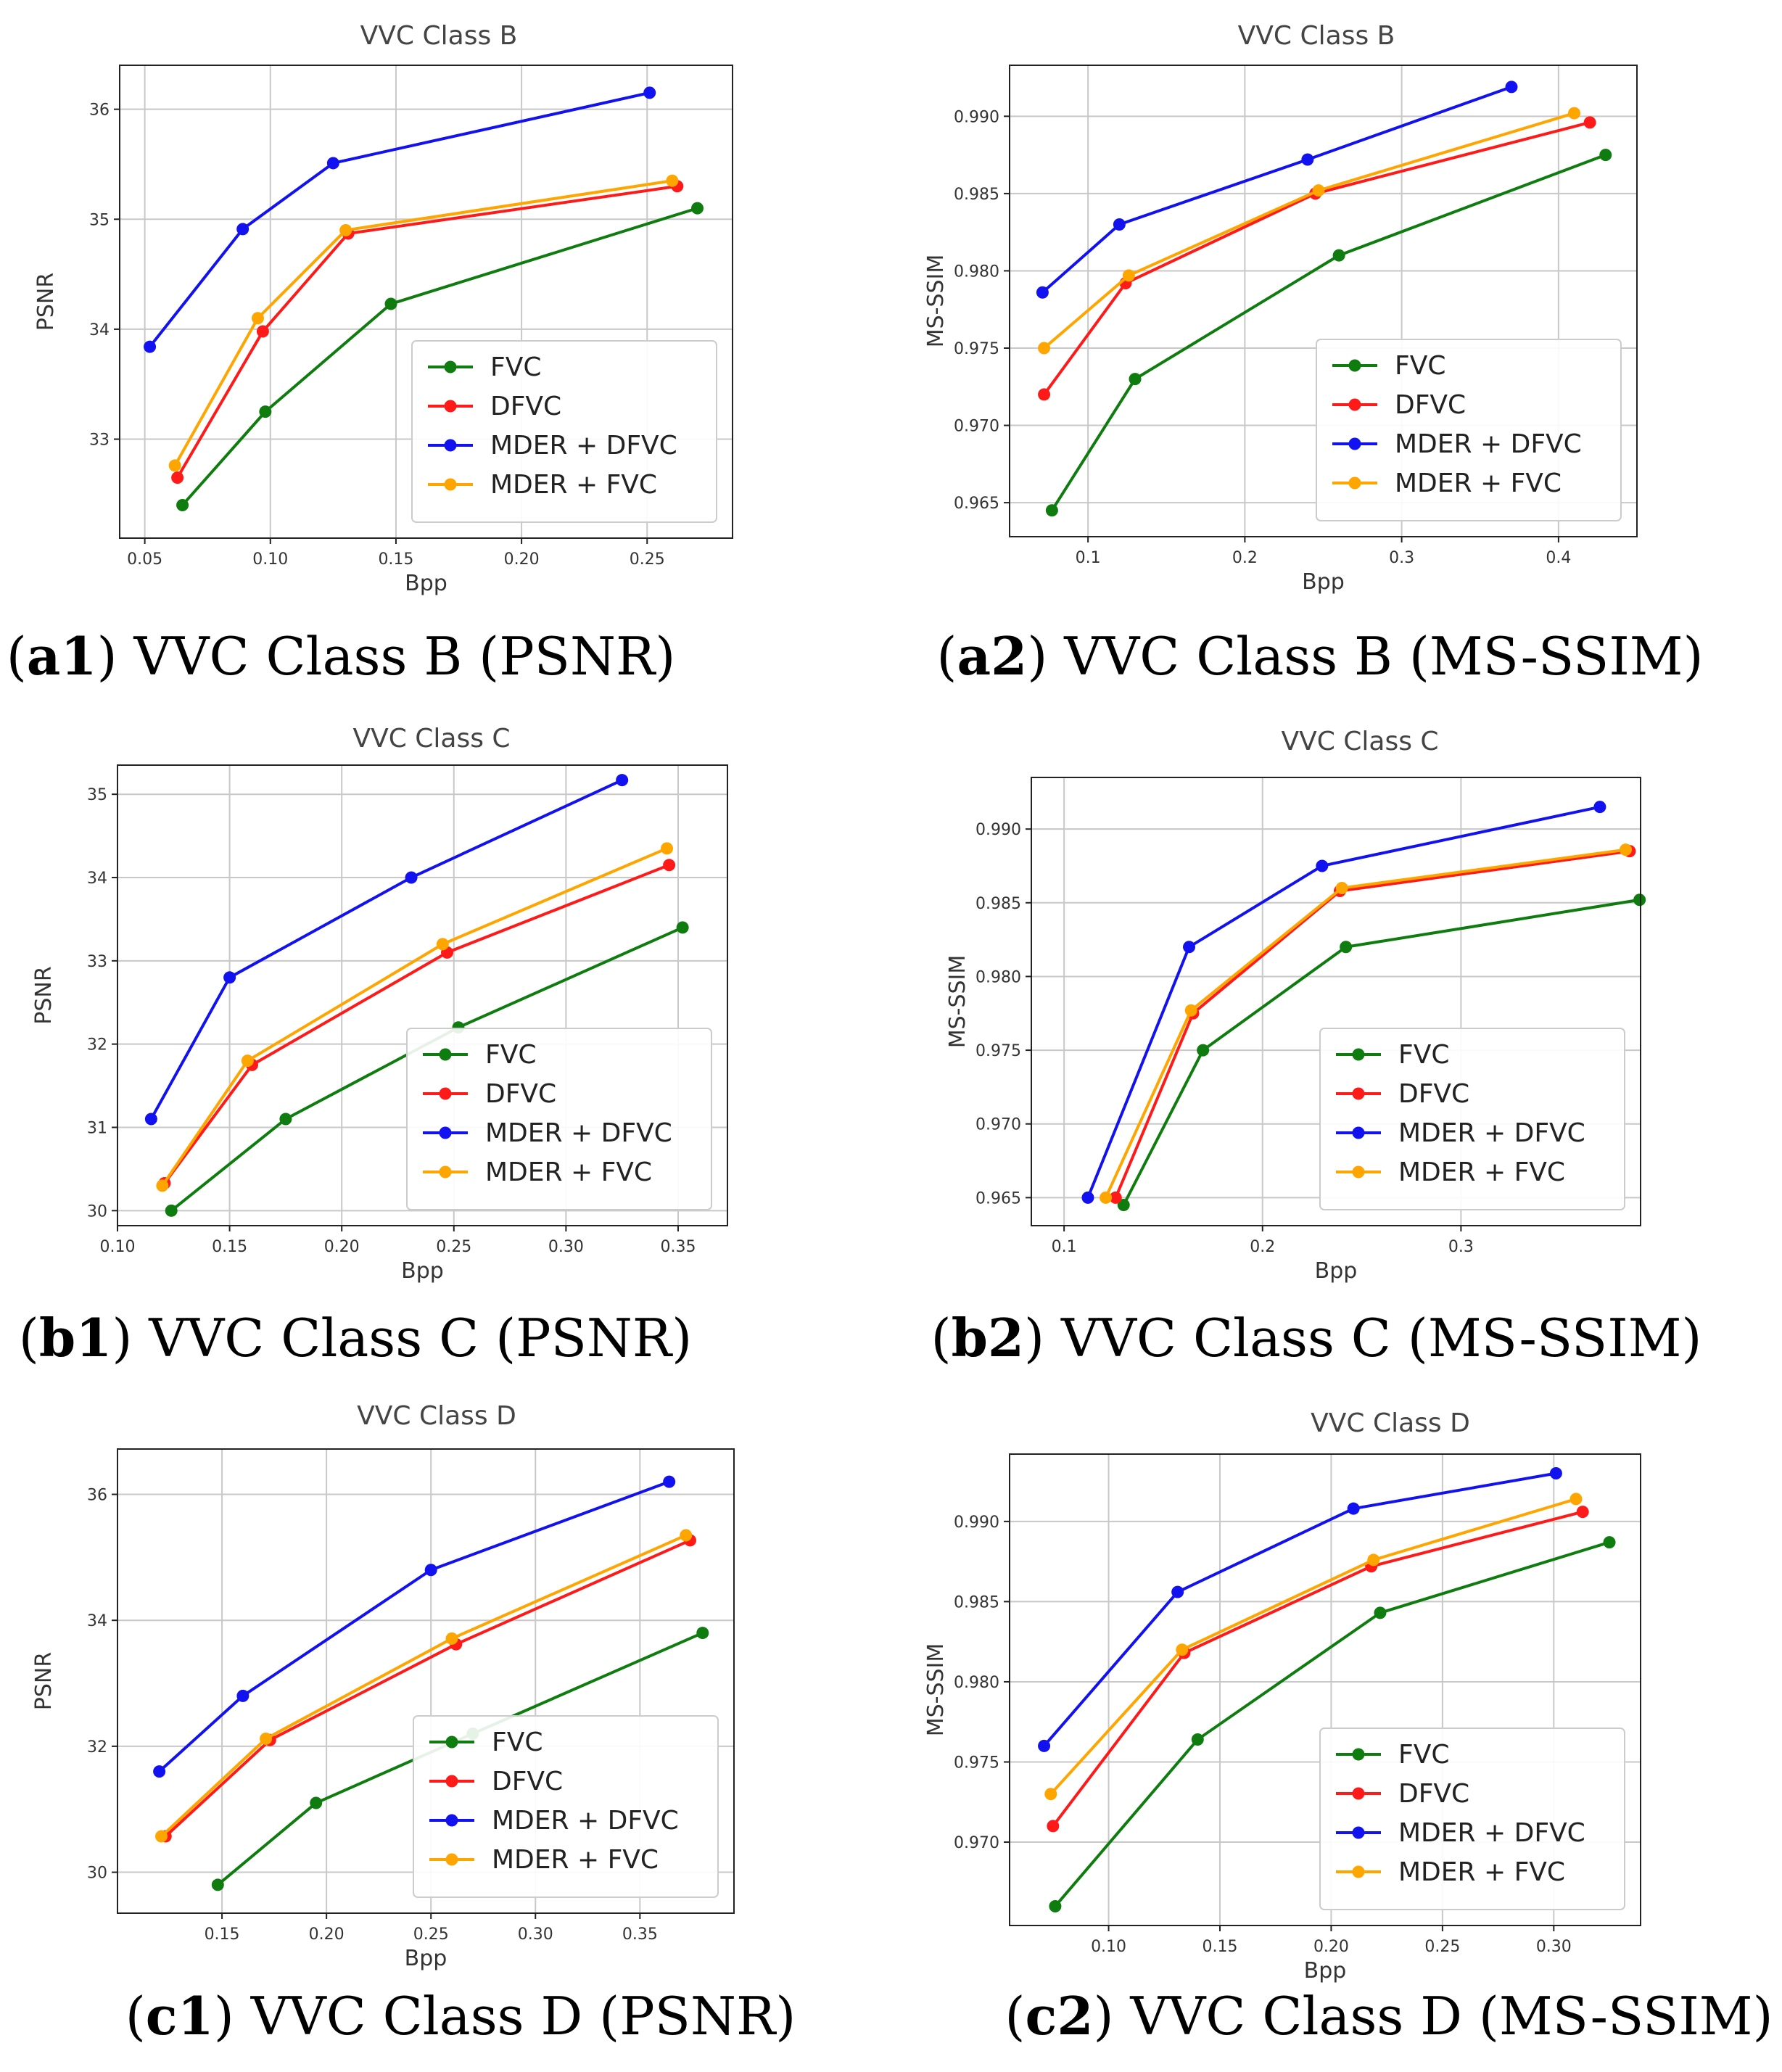  I want to click on caption-text: ) VVC Class D (PSNR), so click(505, 2016).